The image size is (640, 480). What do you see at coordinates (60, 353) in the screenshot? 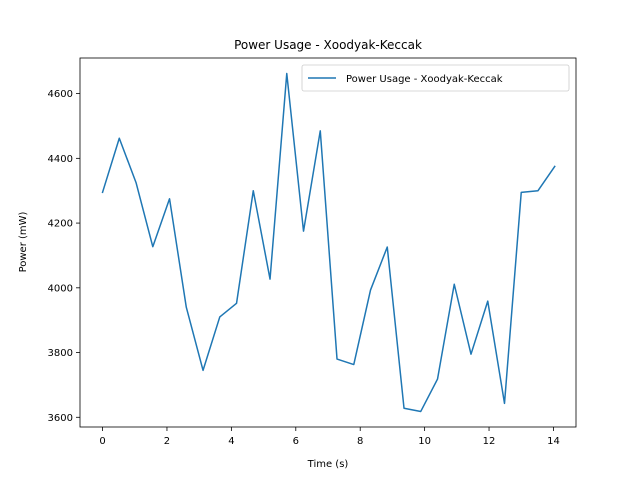
I see `y-tick-label: 3800` at bounding box center [60, 353].